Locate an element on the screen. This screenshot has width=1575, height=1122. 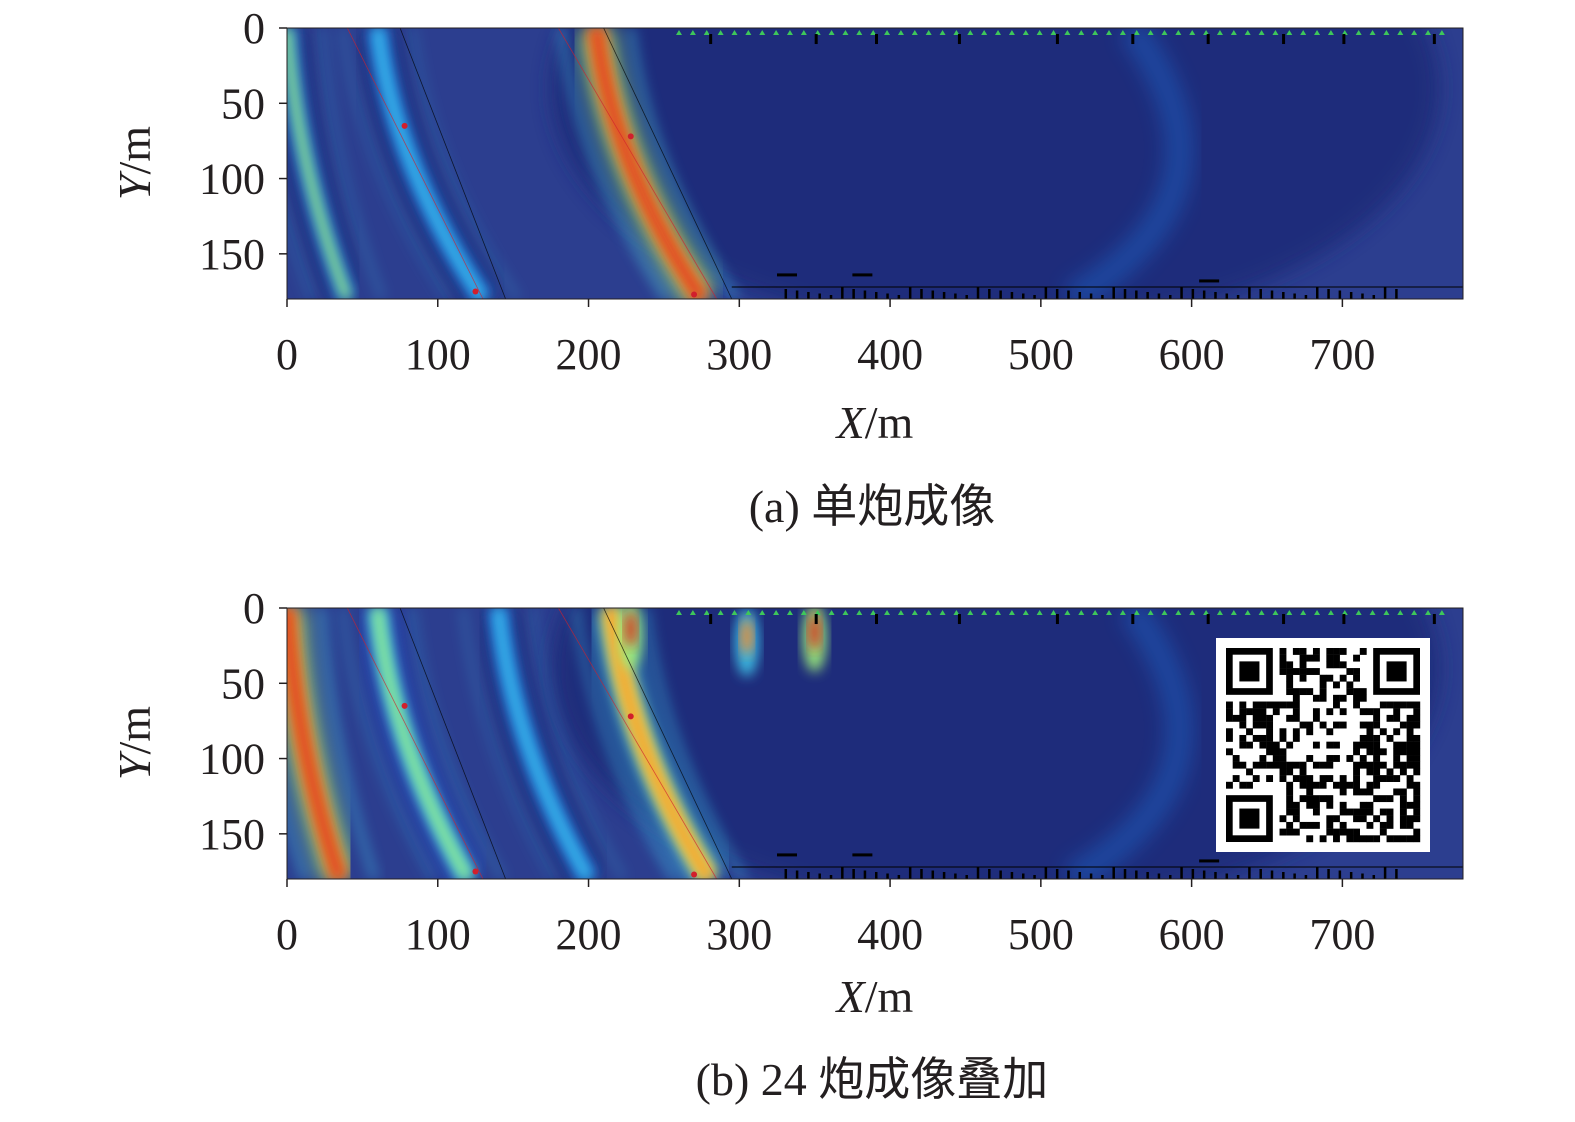
x-tick-label: 600 is located at coordinates (1192, 934).